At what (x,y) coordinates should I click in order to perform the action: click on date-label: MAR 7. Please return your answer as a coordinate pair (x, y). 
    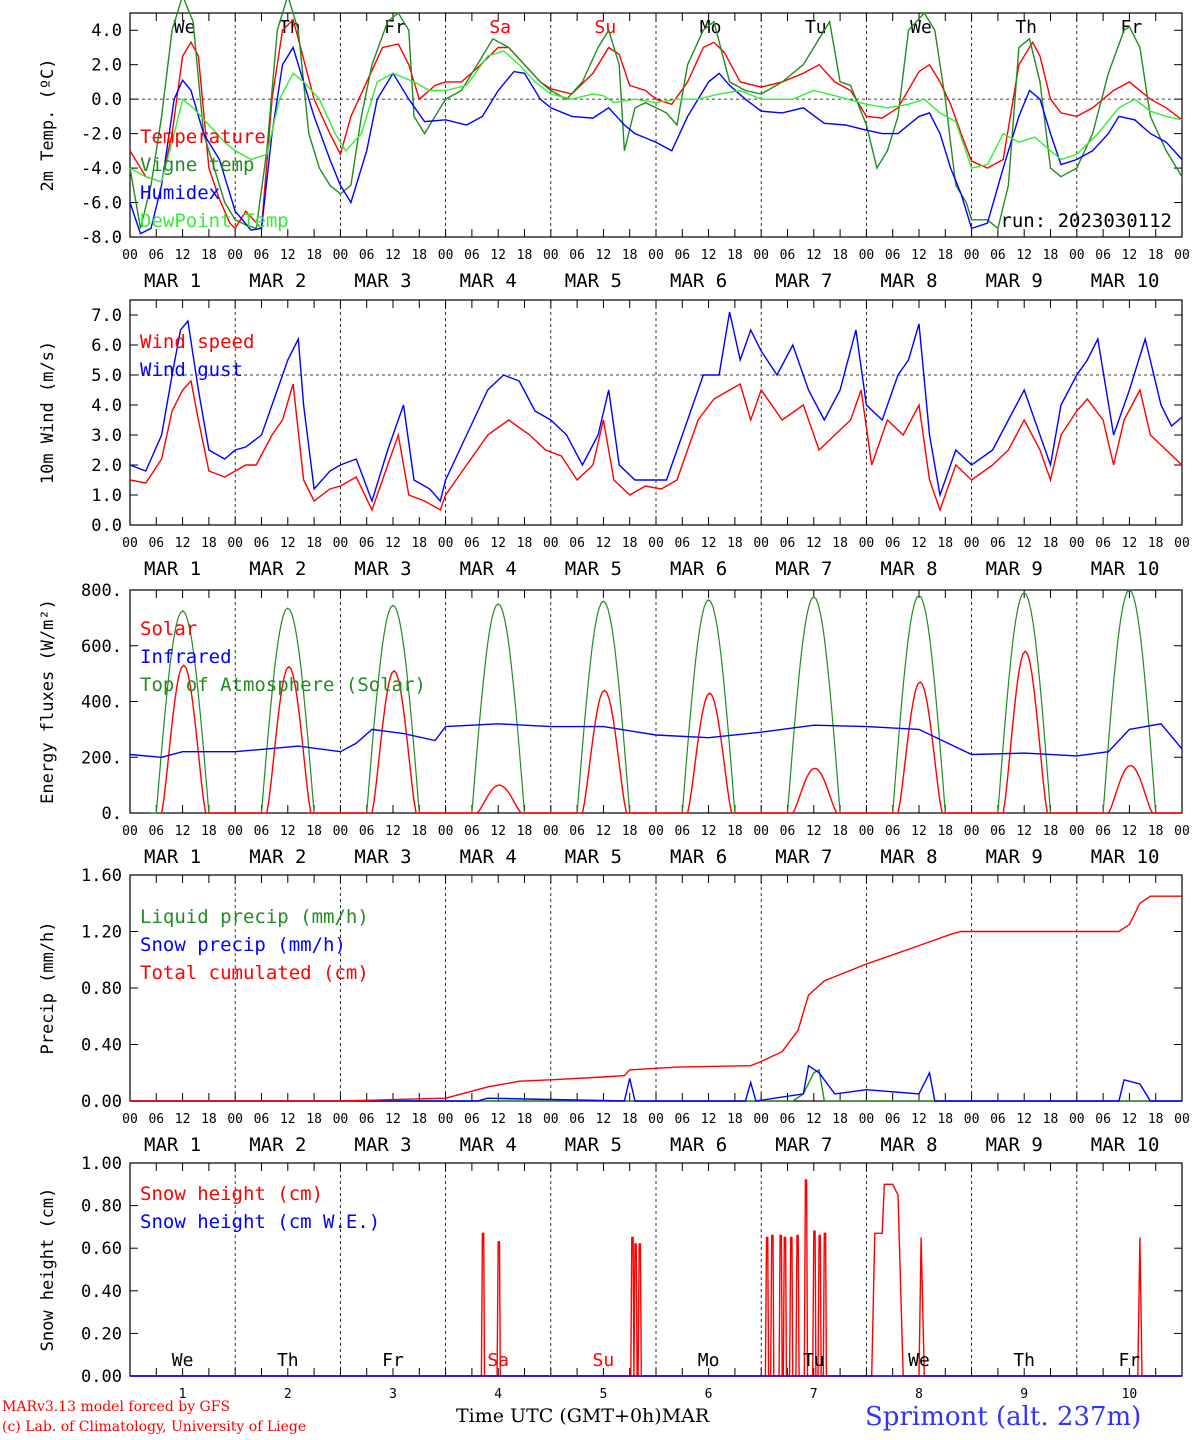
    Looking at the image, I should click on (803, 569).